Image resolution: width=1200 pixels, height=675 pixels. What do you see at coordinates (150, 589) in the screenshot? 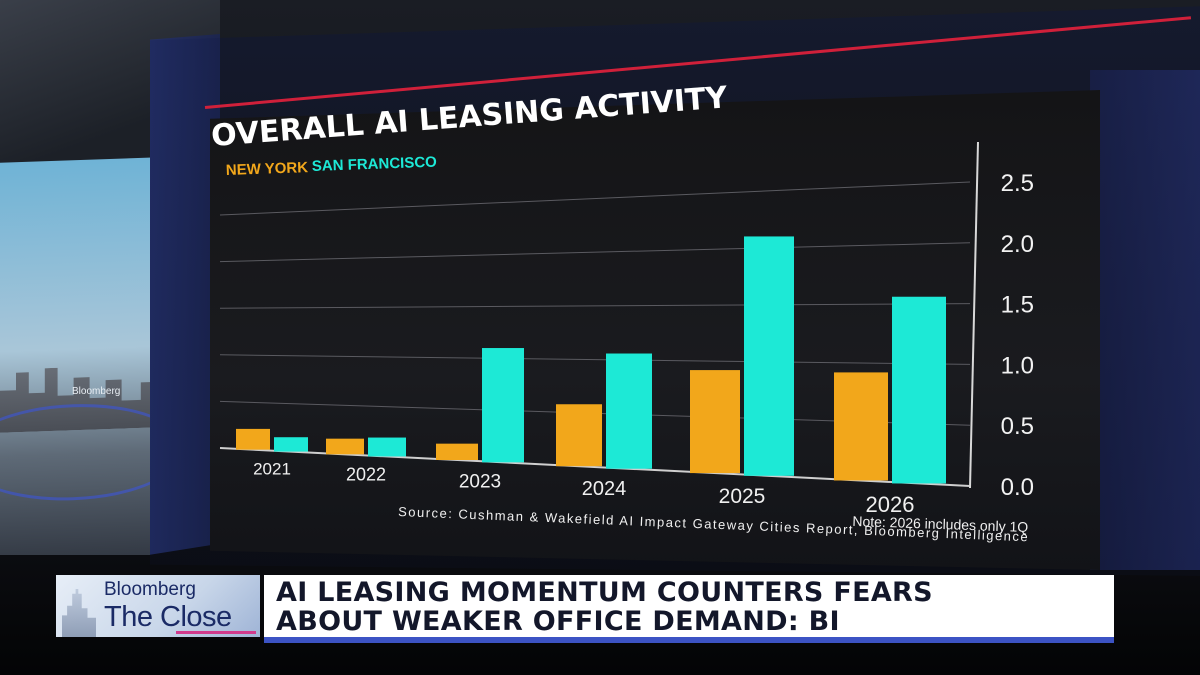
I see `brand-name: Bloomberg` at bounding box center [150, 589].